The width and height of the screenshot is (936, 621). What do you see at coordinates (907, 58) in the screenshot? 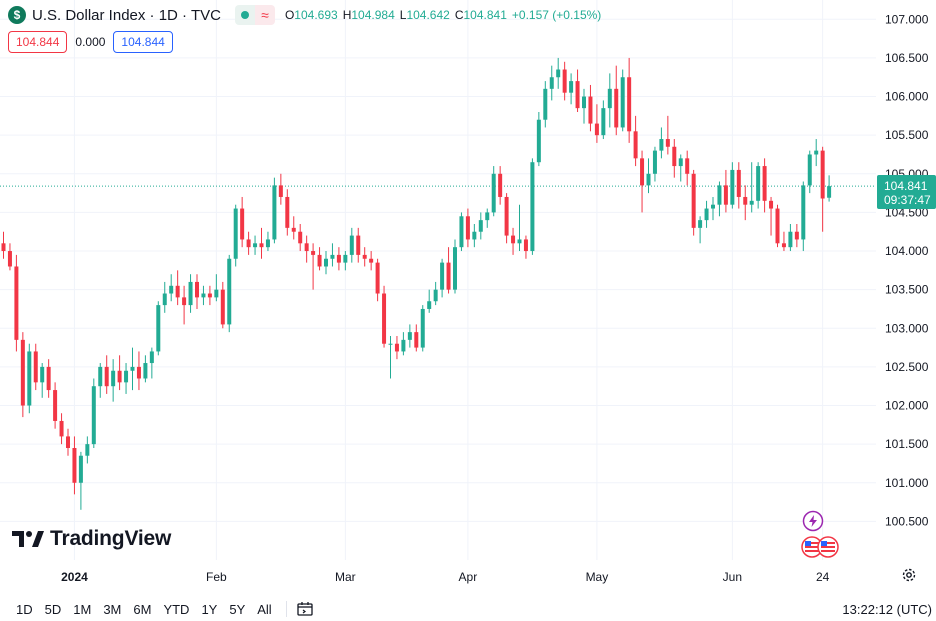
I see `y-tick-label: 106.500` at bounding box center [907, 58].